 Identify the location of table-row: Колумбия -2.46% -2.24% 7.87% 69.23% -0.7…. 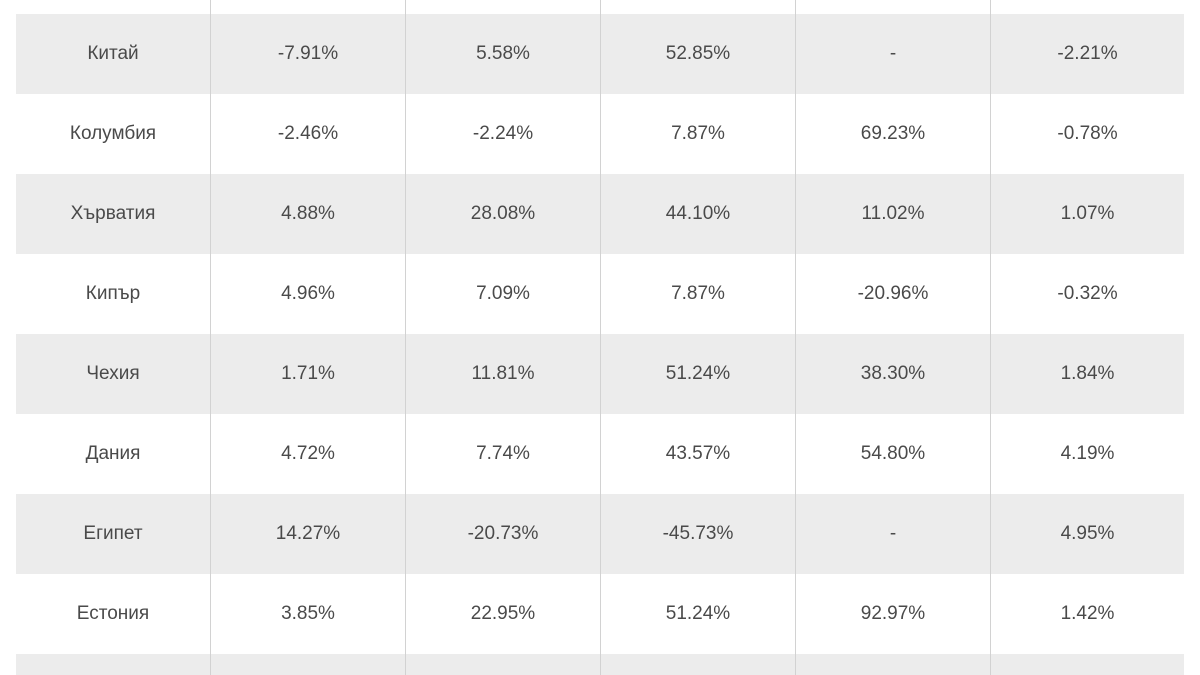
(600, 134).